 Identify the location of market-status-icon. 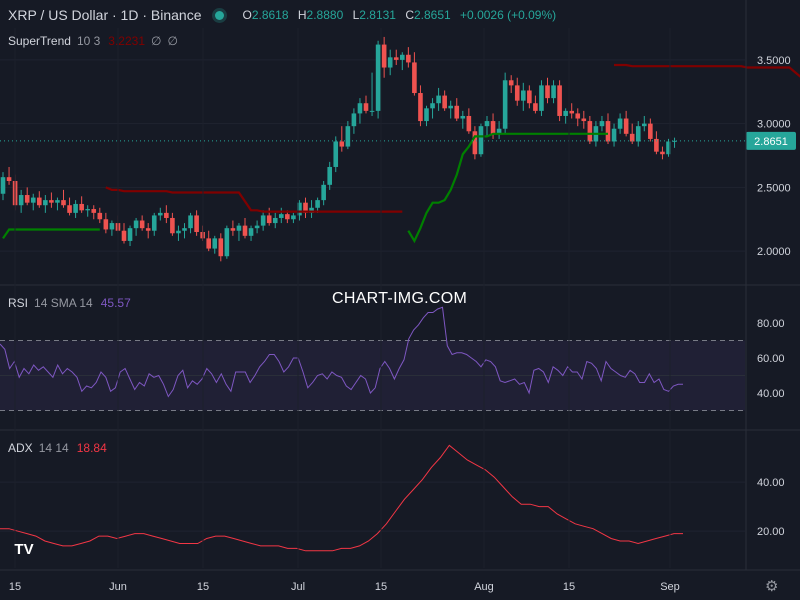
(220, 15).